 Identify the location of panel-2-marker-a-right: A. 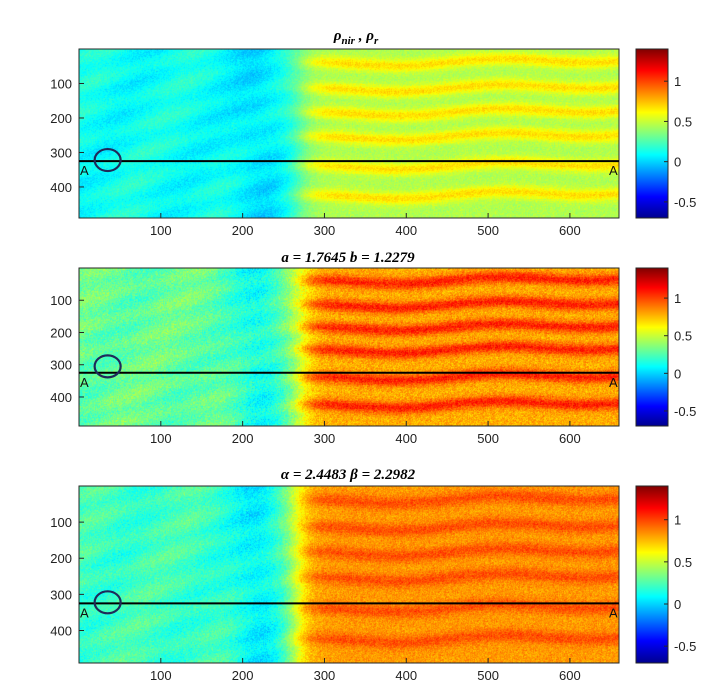
(613, 382).